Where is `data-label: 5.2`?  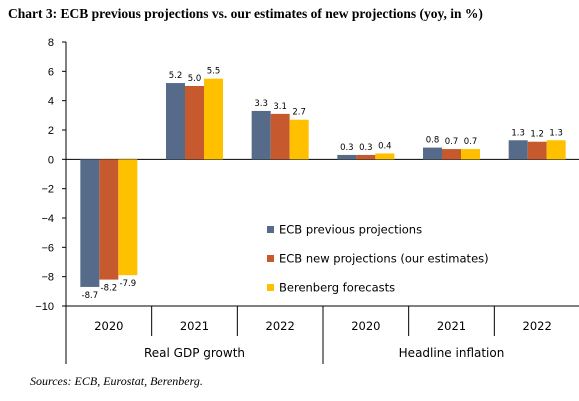
data-label: 5.2 is located at coordinates (176, 76).